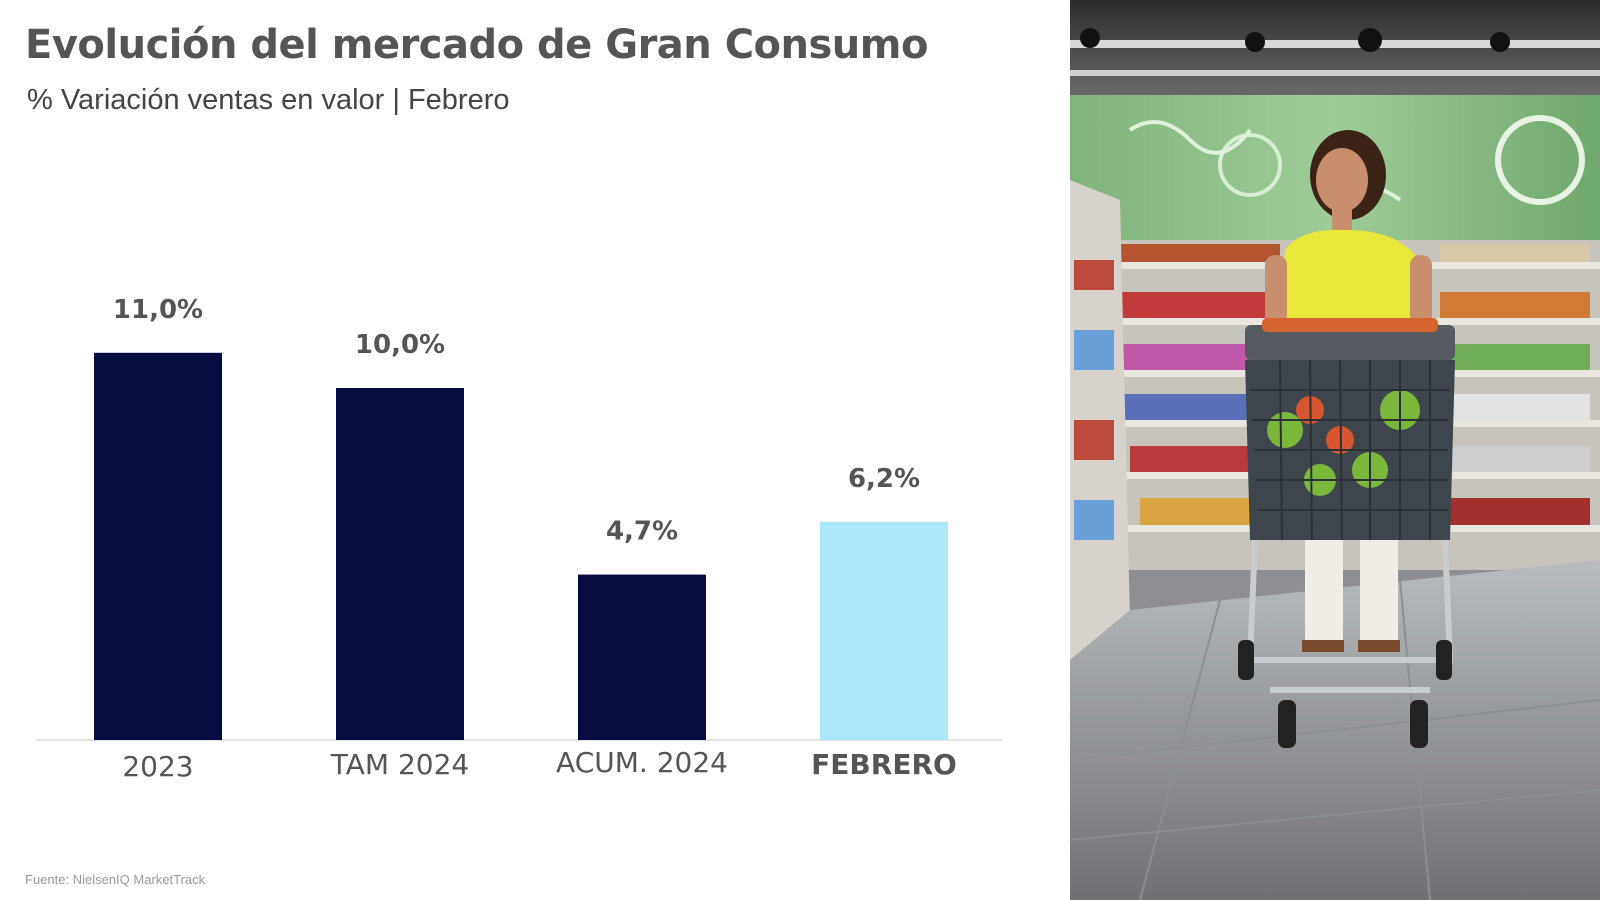 The image size is (1600, 900). Describe the element at coordinates (158, 546) in the screenshot. I see `bar-2023` at that location.